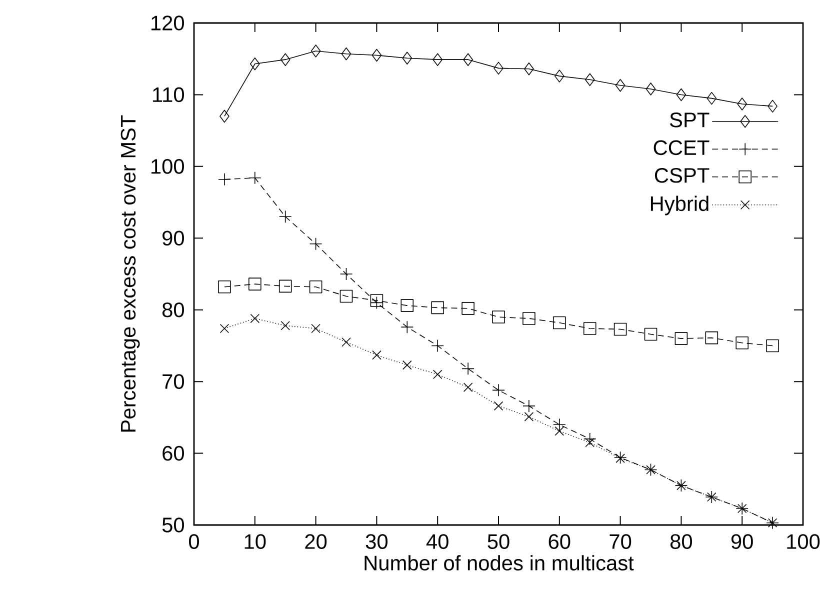  Describe the element at coordinates (559, 541) in the screenshot. I see `x-tick-label: 60` at that location.